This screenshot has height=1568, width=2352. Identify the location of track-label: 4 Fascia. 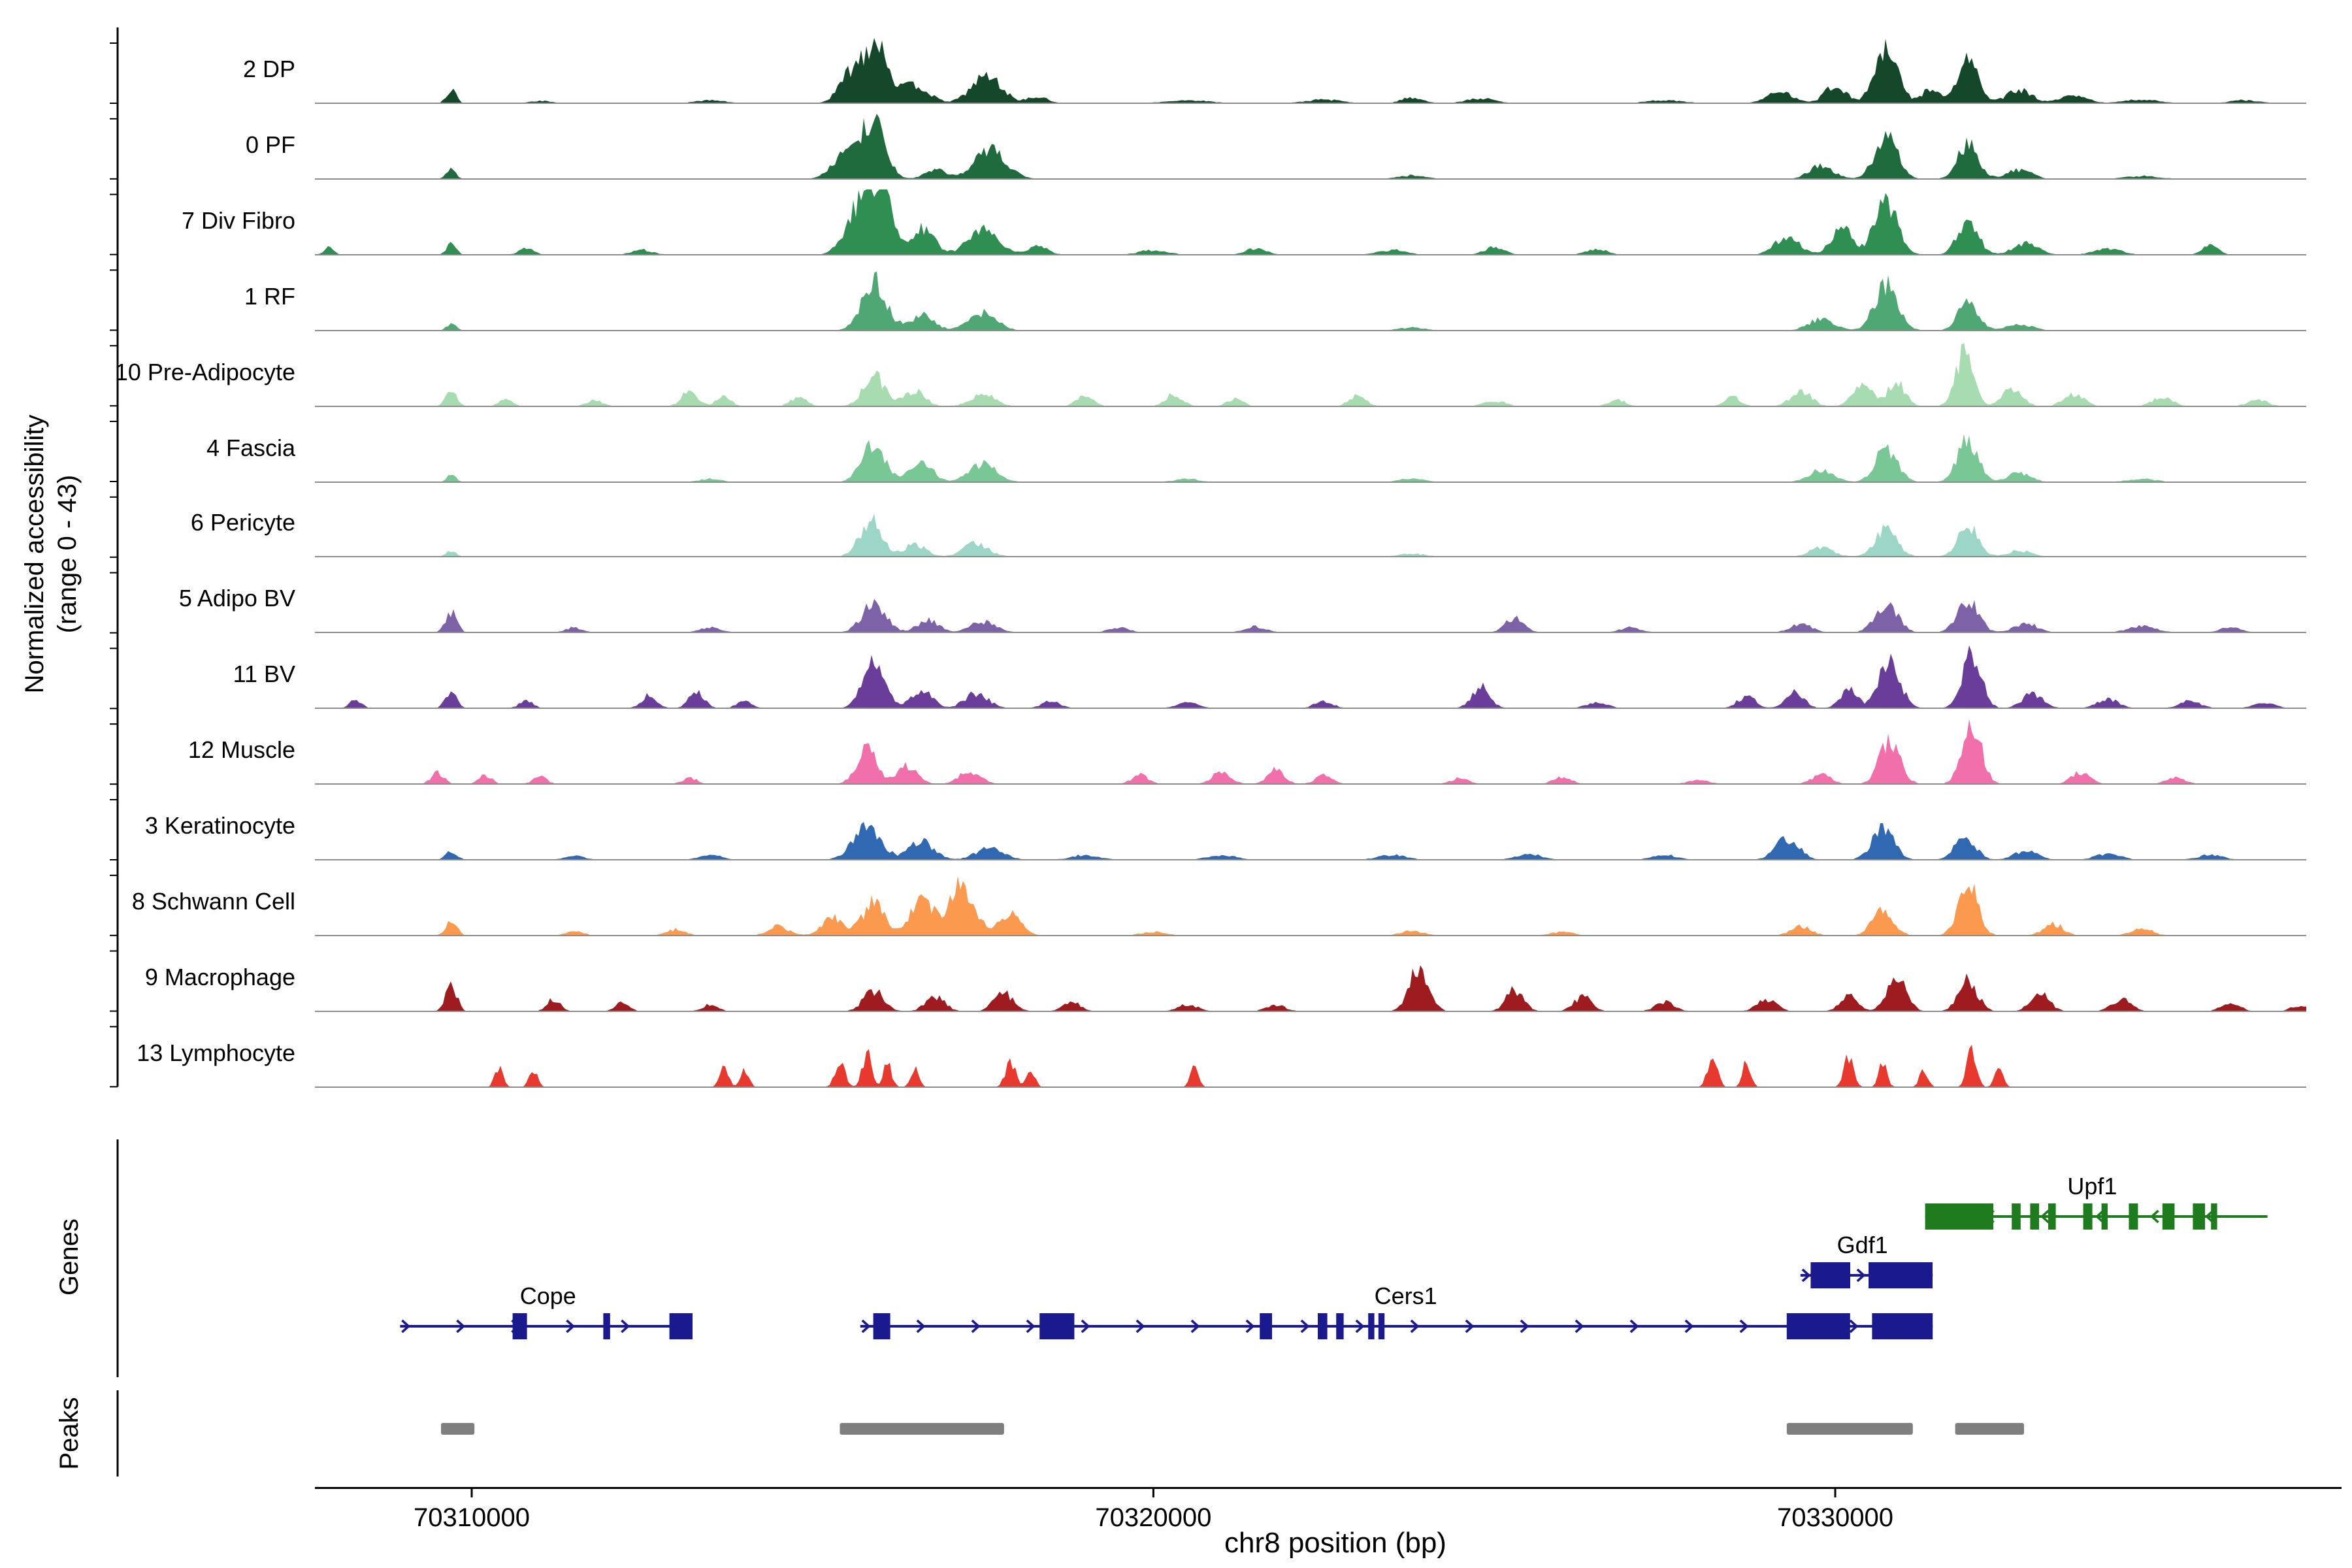
(250, 447).